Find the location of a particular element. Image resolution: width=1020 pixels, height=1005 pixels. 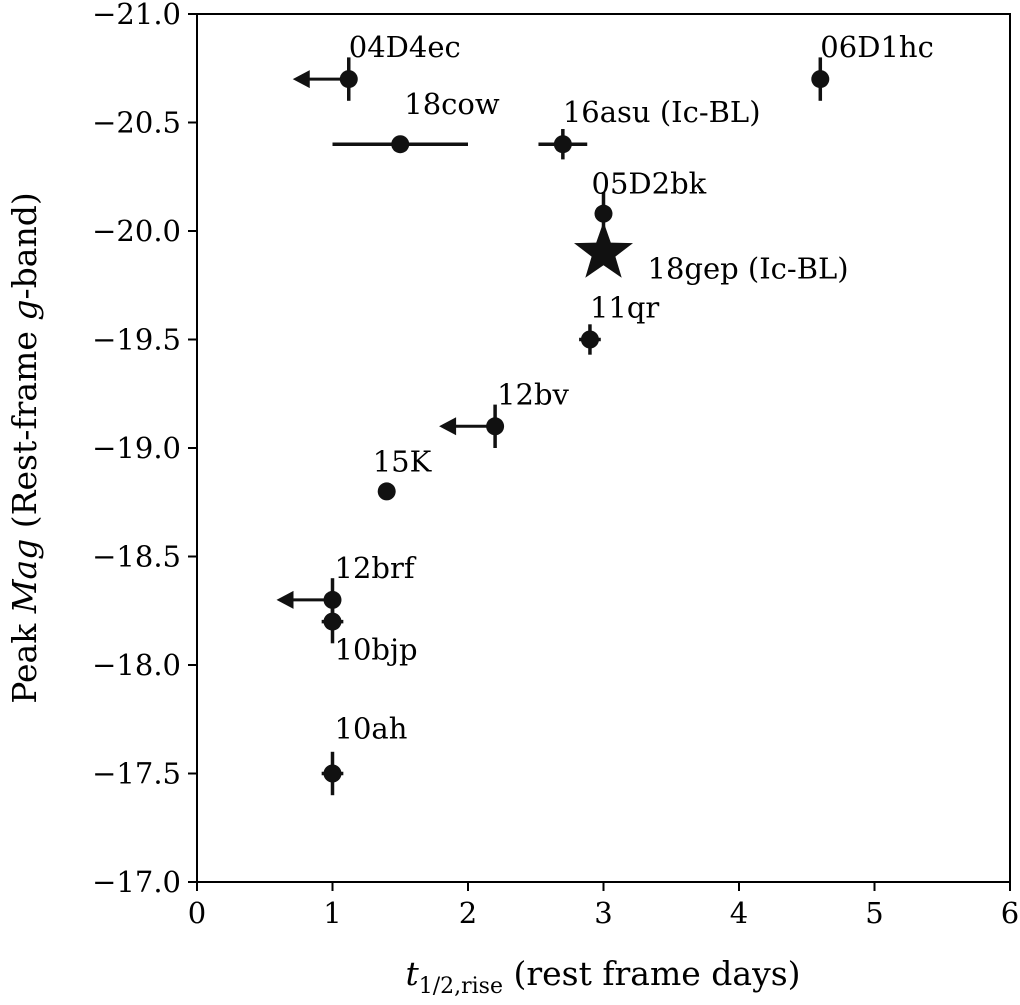

data-point-12bv is located at coordinates (472, 426).